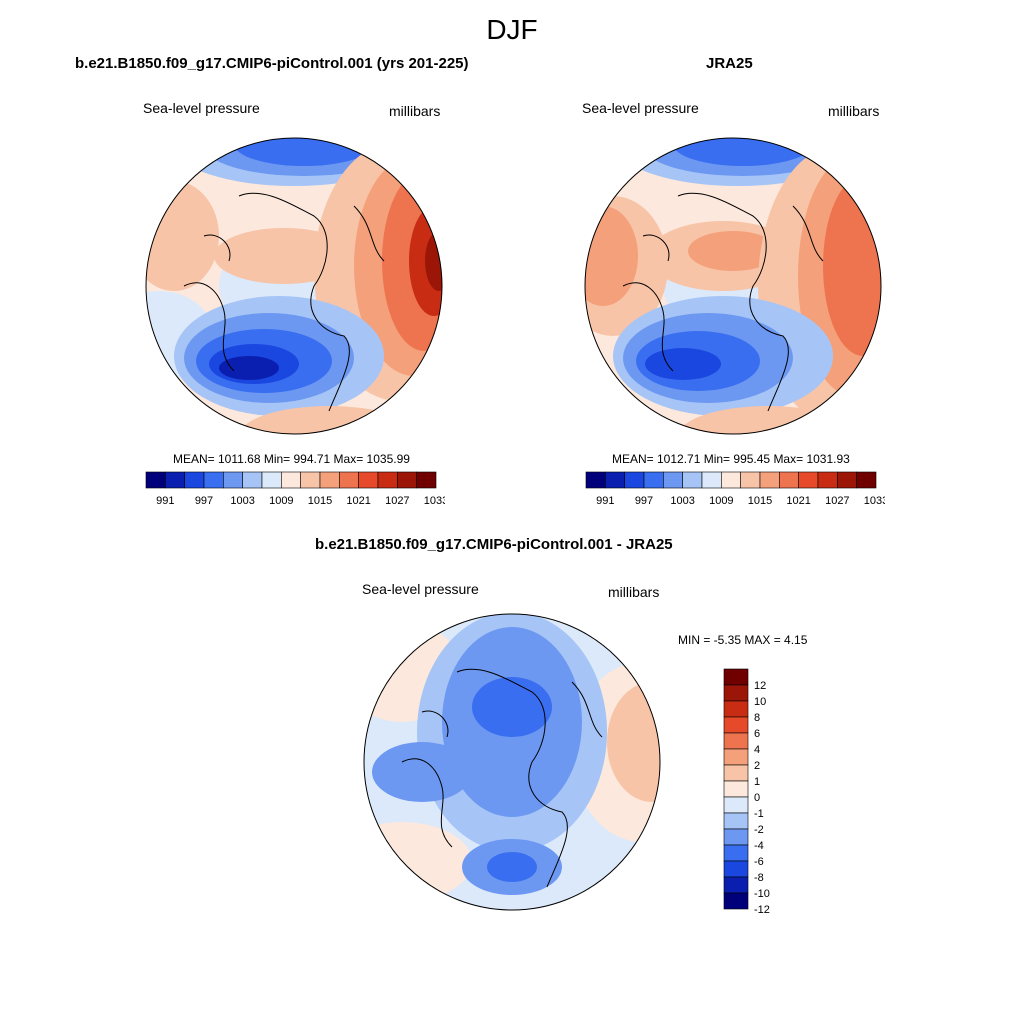 This screenshot has width=1024, height=1024. I want to click on obs-colorbar-tick-label: 1009, so click(721, 501).